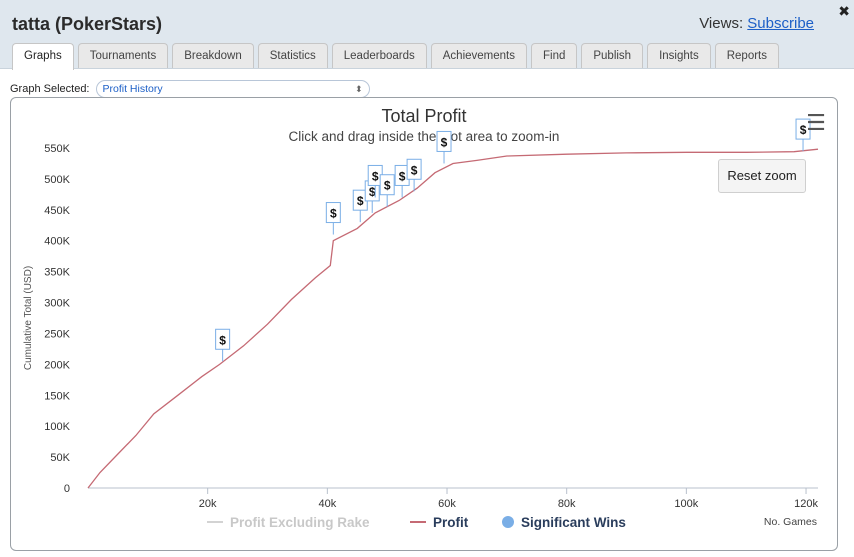 The image size is (854, 557). Describe the element at coordinates (57, 149) in the screenshot. I see `y-tick-label: 550K` at that location.